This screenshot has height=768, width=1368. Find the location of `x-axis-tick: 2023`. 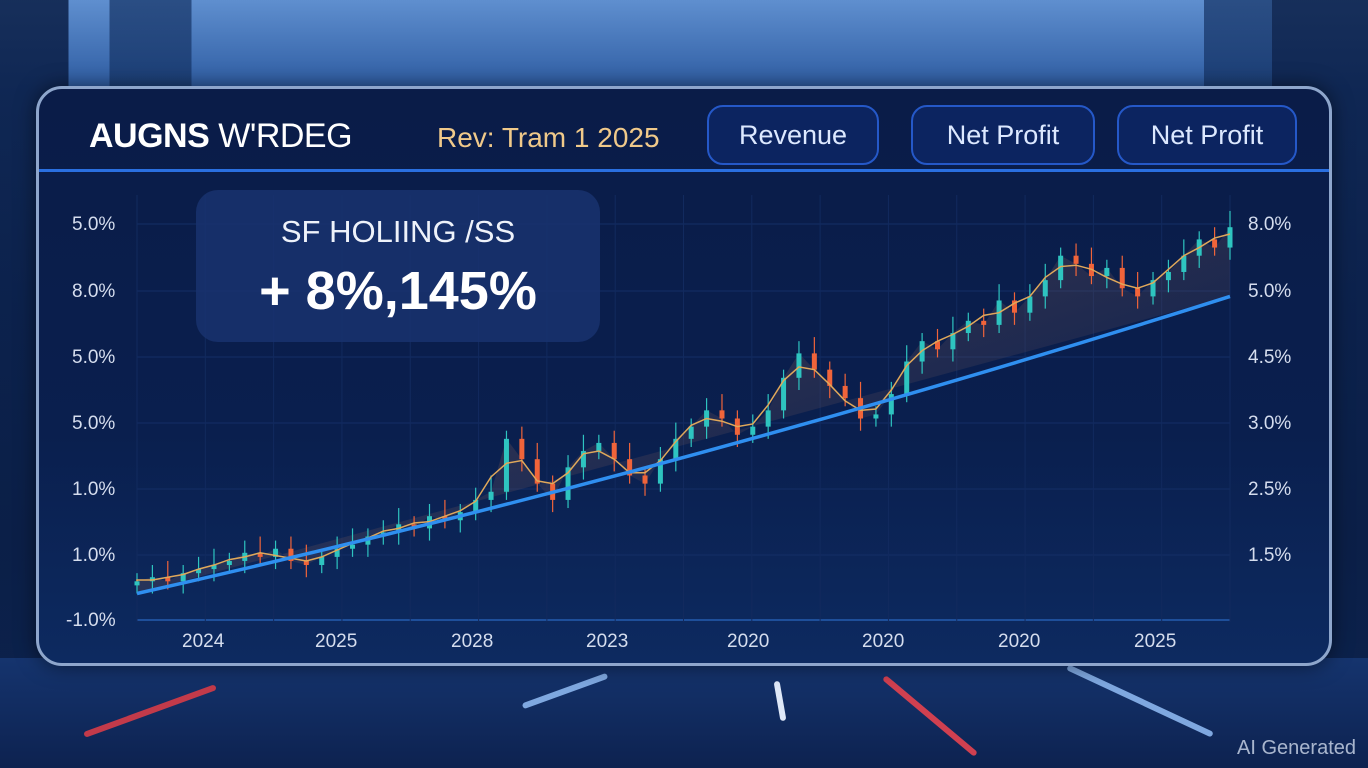

x-axis-tick: 2023 is located at coordinates (607, 641).